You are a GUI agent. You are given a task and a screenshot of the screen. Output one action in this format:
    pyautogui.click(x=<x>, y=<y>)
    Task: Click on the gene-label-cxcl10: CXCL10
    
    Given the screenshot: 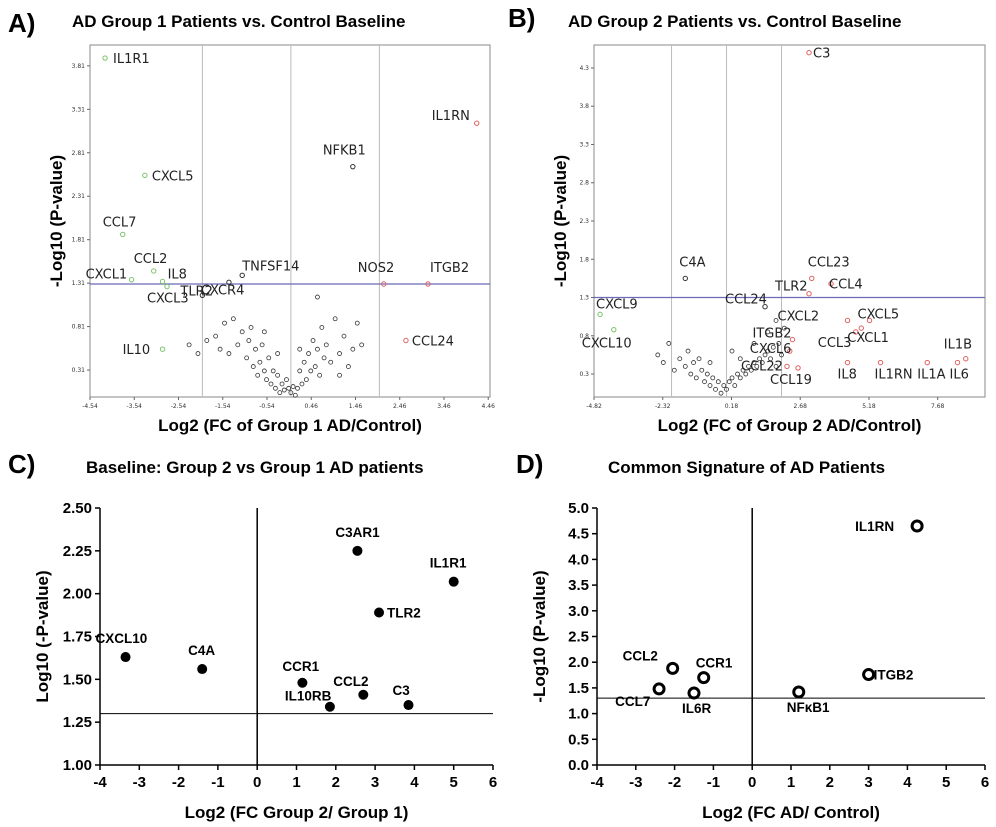 What is the action you would take?
    pyautogui.click(x=122, y=638)
    